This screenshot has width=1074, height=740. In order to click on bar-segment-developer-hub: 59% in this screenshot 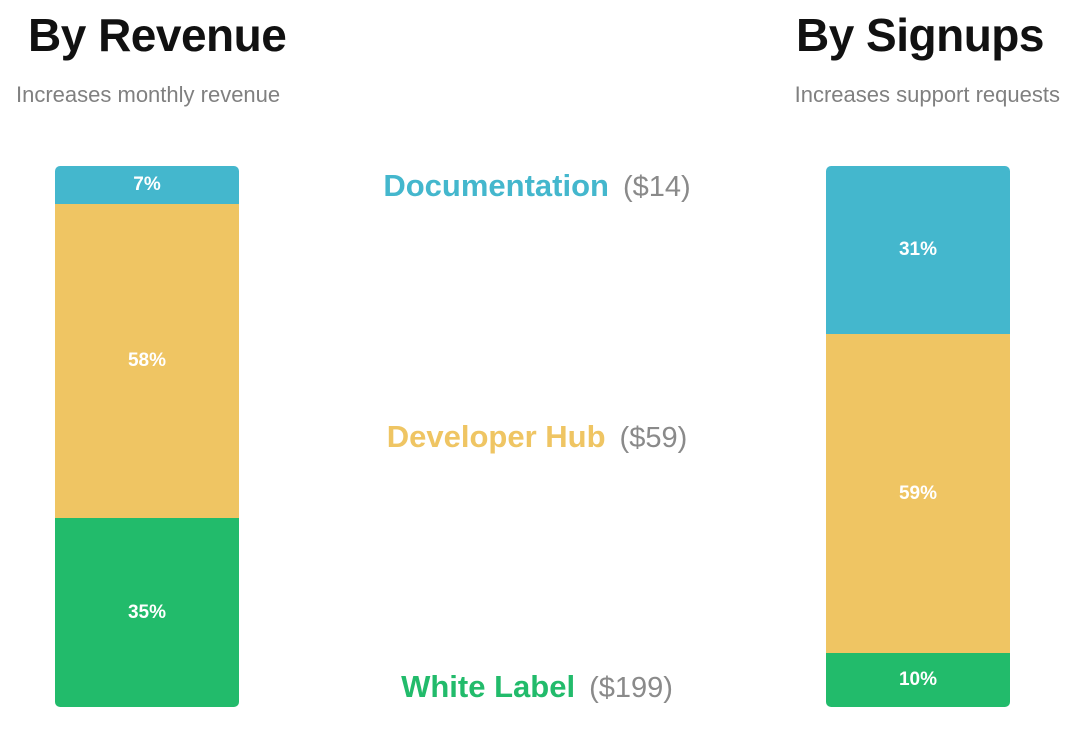, I will do `click(918, 493)`.